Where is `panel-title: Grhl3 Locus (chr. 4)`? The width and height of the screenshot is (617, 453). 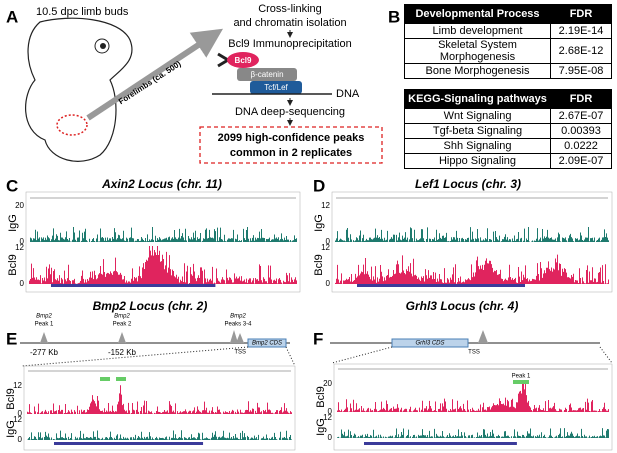
panel-title: Grhl3 Locus (chr. 4) is located at coordinates (462, 306).